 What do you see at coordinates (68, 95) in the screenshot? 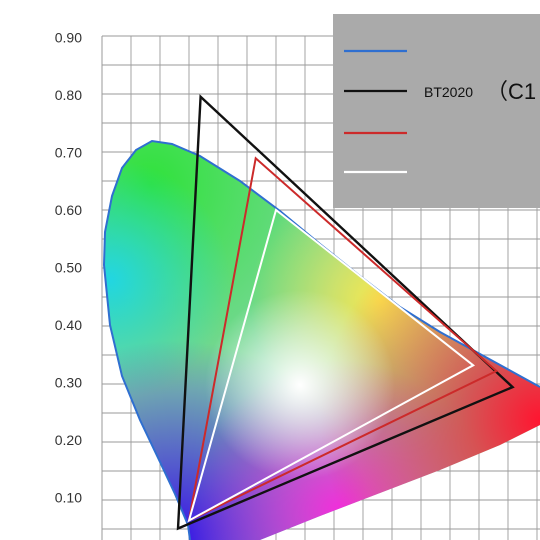
I see `y-tick-label: 0.80` at bounding box center [68, 95].